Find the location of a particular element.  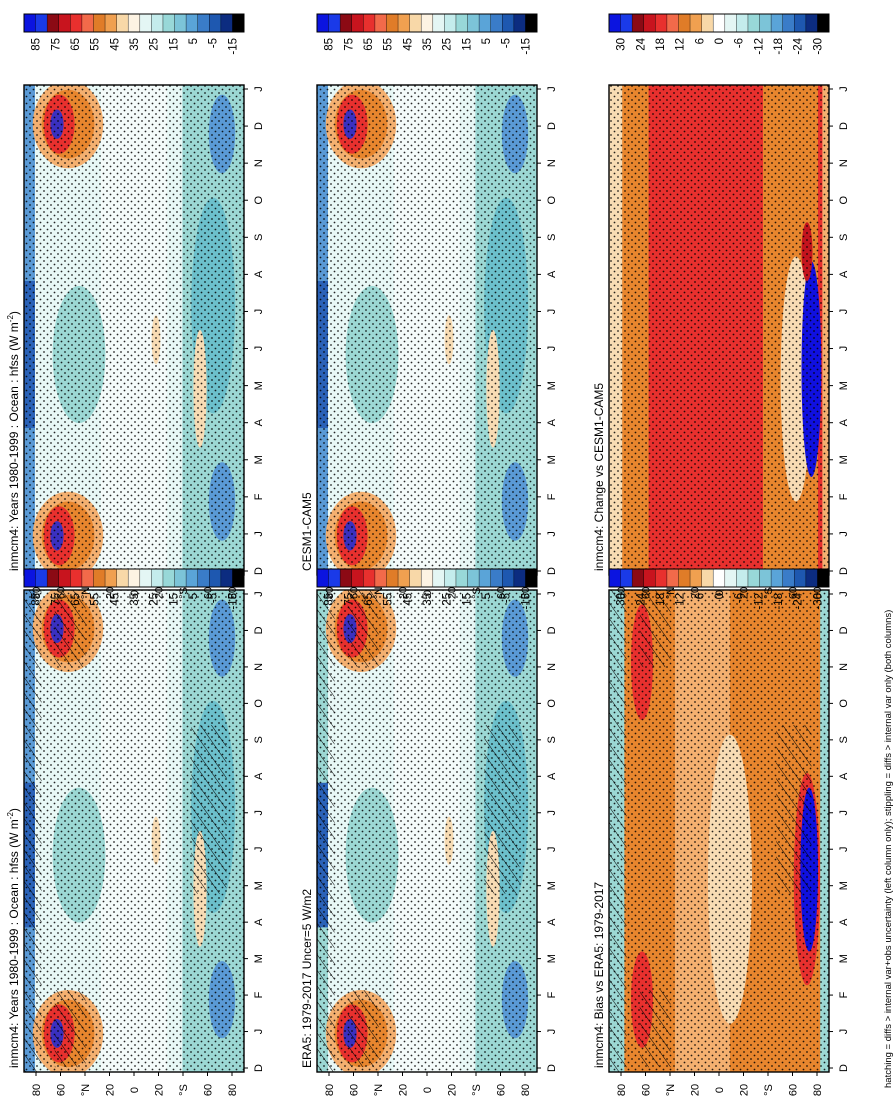

colorbar-label: 24 is located at coordinates (641, 43).